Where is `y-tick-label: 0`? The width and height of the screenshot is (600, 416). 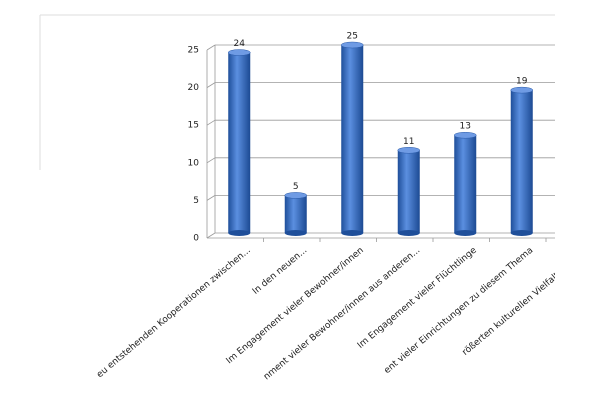
y-tick-label: 0 is located at coordinates (196, 239).